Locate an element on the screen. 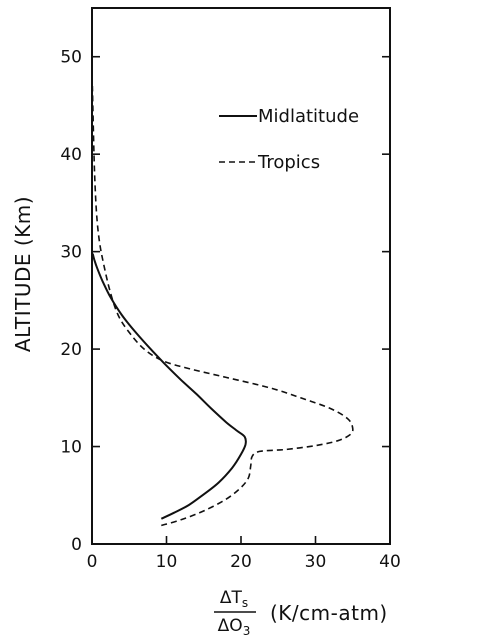 The height and width of the screenshot is (641, 502). x-axis-units: (K/cm-atm) is located at coordinates (329, 613).